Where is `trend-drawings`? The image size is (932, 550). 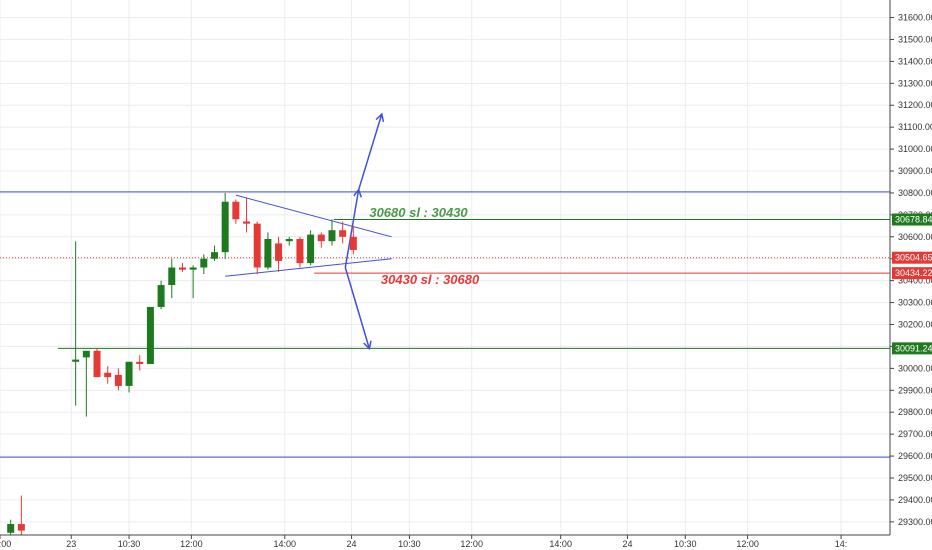 trend-drawings is located at coordinates (308, 231).